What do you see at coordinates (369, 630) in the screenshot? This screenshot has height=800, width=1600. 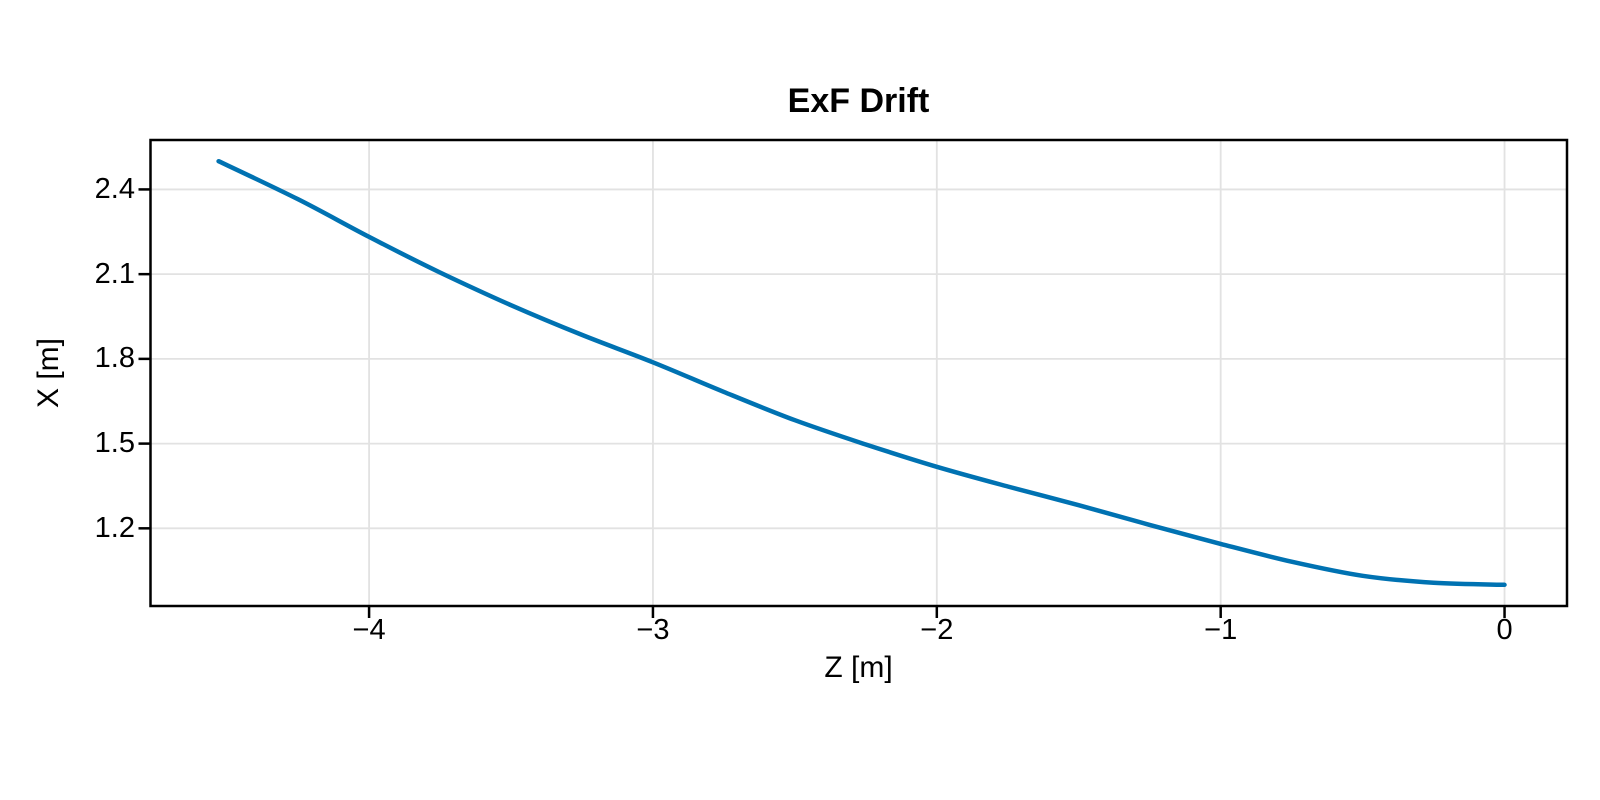 I see `x-tick-label: −4` at bounding box center [369, 630].